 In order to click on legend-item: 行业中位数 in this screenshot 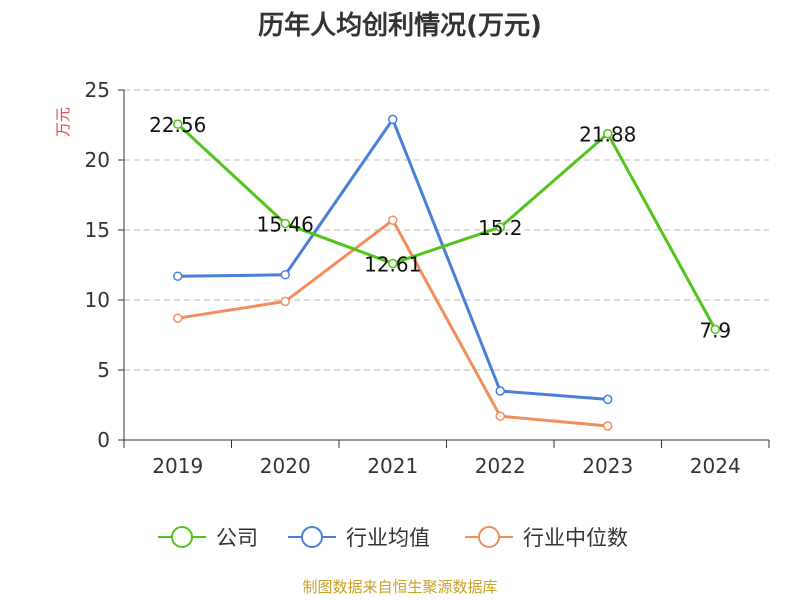, I will do `click(546, 538)`.